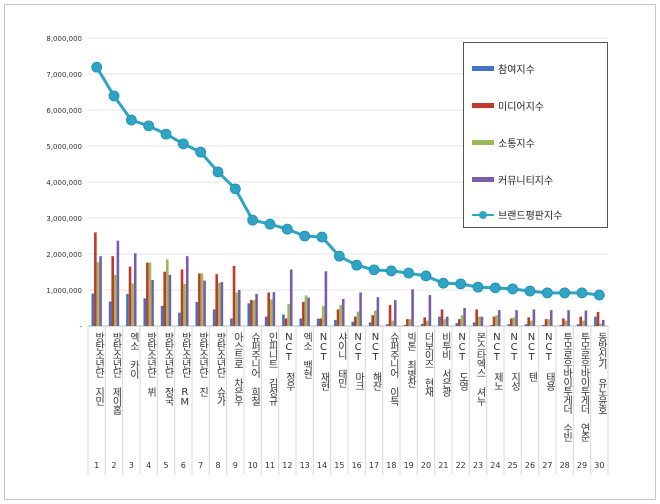 Image resolution: width=660 pixels, height=504 pixels. I want to click on x-tick-label: 빅톤 최병찬, so click(410, 359).